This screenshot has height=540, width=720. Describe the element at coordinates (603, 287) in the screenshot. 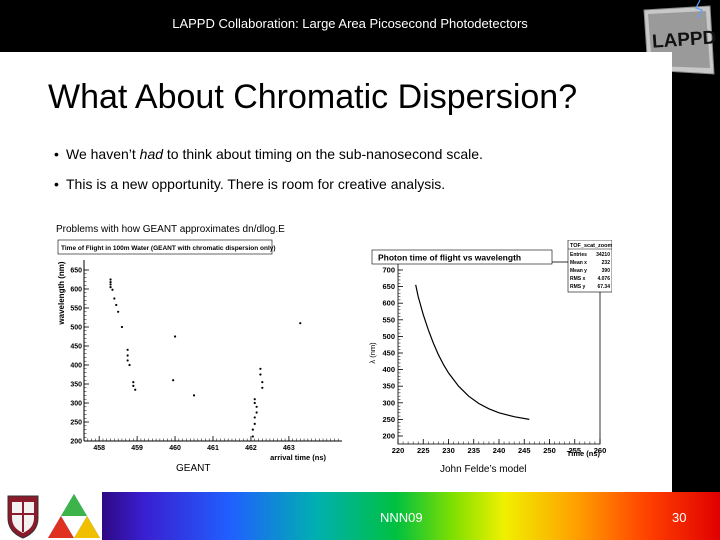

I see `stats-value: 67.34` at that location.